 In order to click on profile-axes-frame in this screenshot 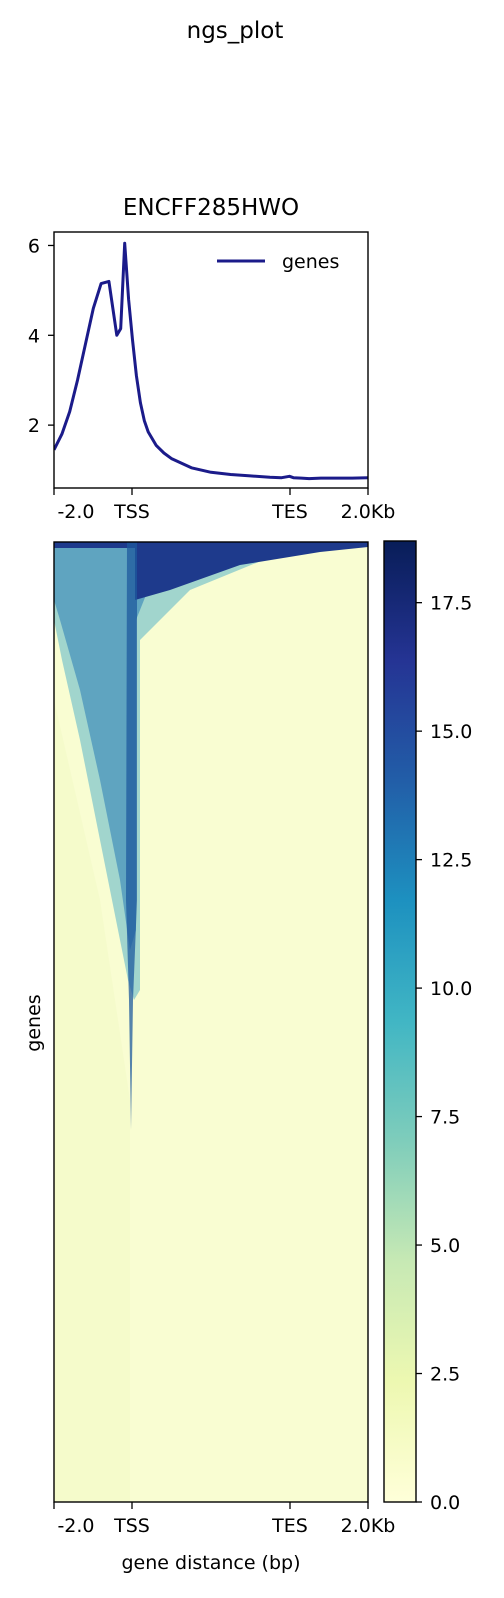, I will do `click(211, 360)`.